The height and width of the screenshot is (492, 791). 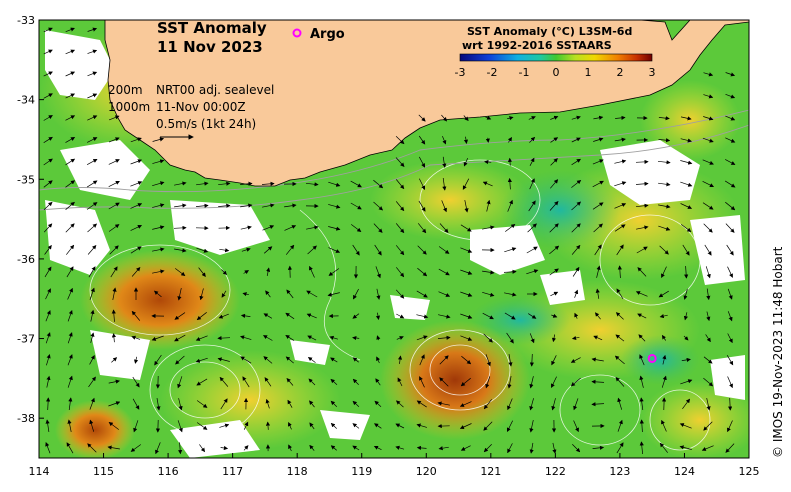 What do you see at coordinates (555, 72) in the screenshot?
I see `colorbar-ticks: -3 -2 -1 0 1 2 3` at bounding box center [555, 72].